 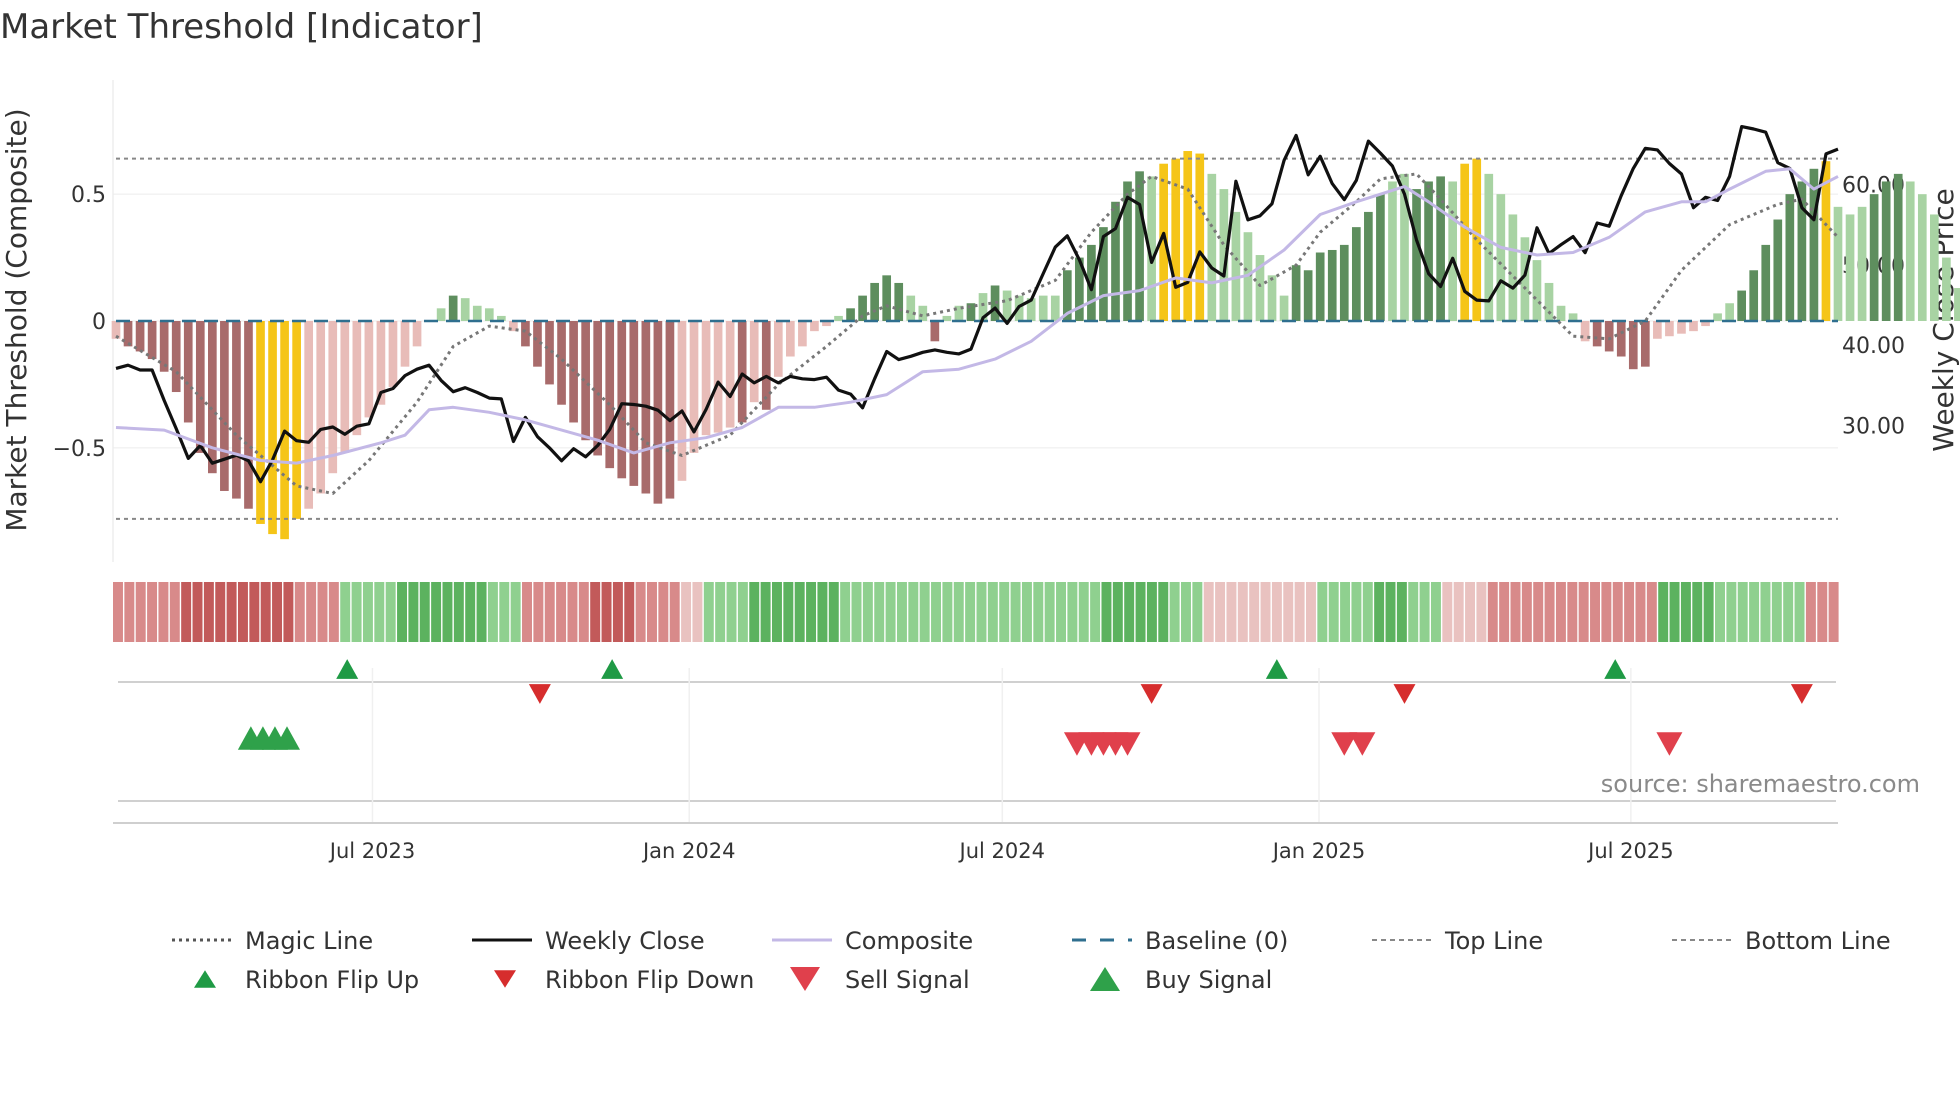 I want to click on legend-label: Composite, so click(x=909, y=941).